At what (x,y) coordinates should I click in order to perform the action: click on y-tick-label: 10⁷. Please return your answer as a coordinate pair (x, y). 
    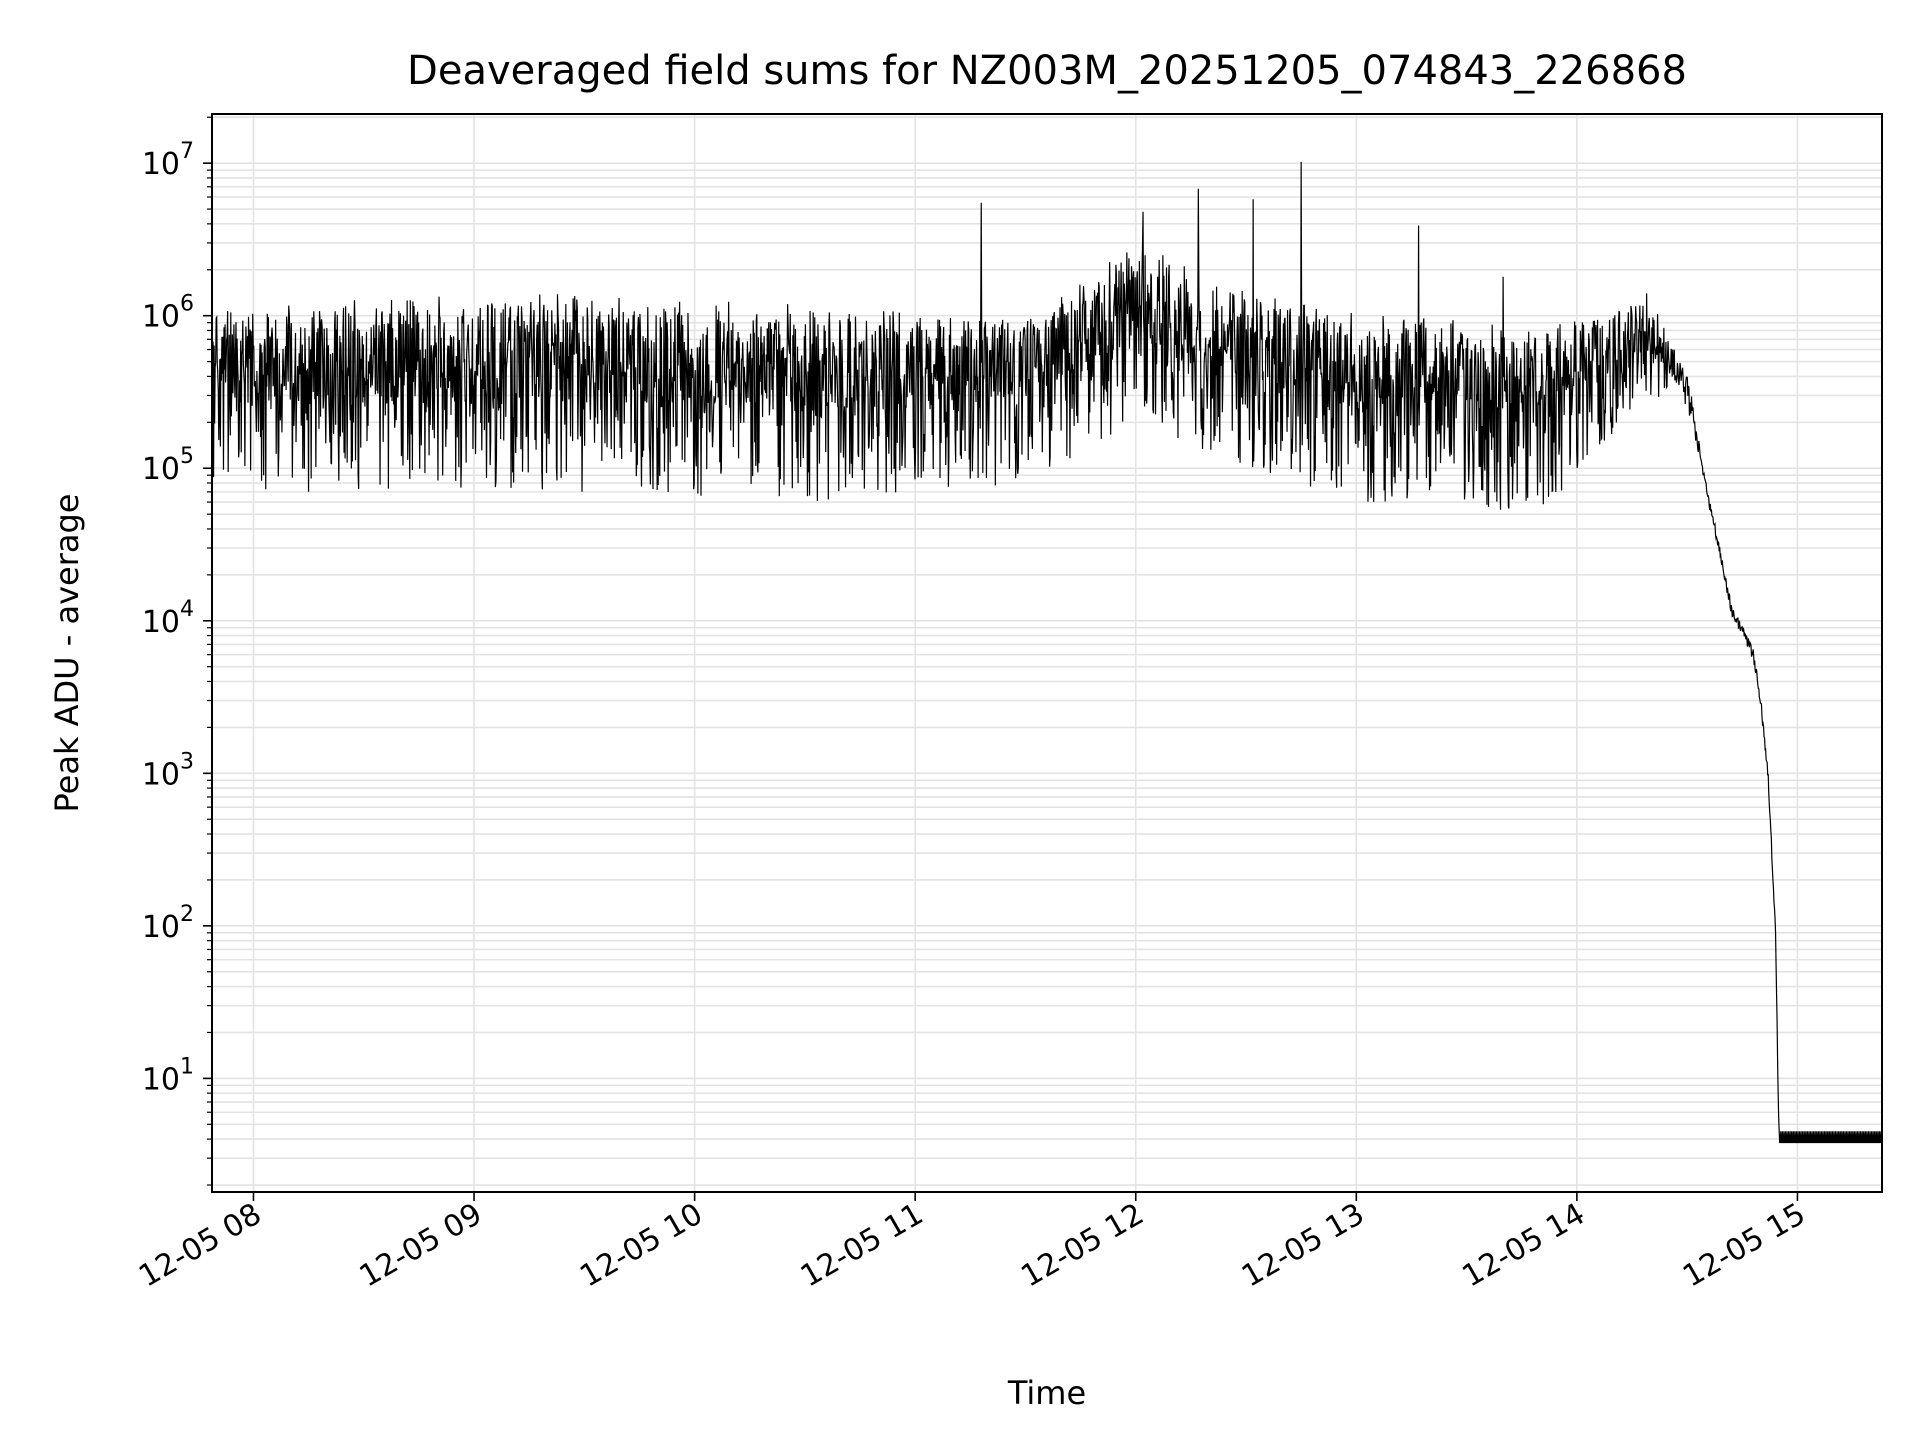
    Looking at the image, I should click on (168, 160).